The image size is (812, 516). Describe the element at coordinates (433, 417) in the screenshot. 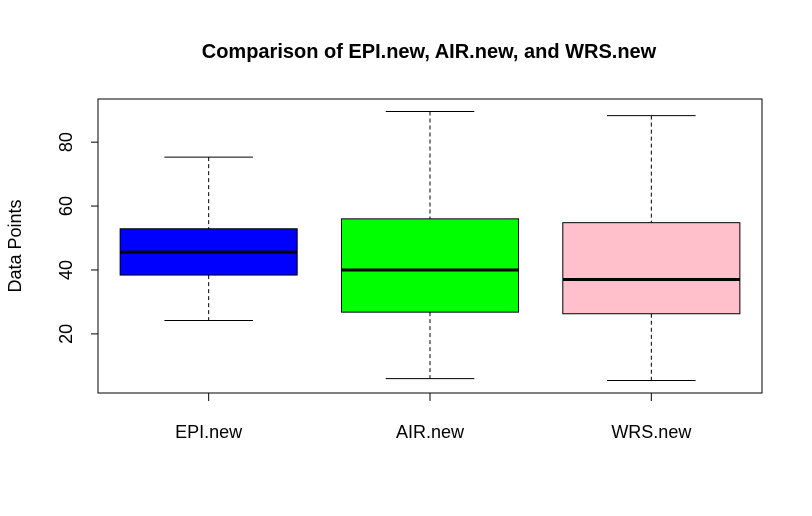

I see `x-axis: EPI.new AIR.new WRS.new` at that location.